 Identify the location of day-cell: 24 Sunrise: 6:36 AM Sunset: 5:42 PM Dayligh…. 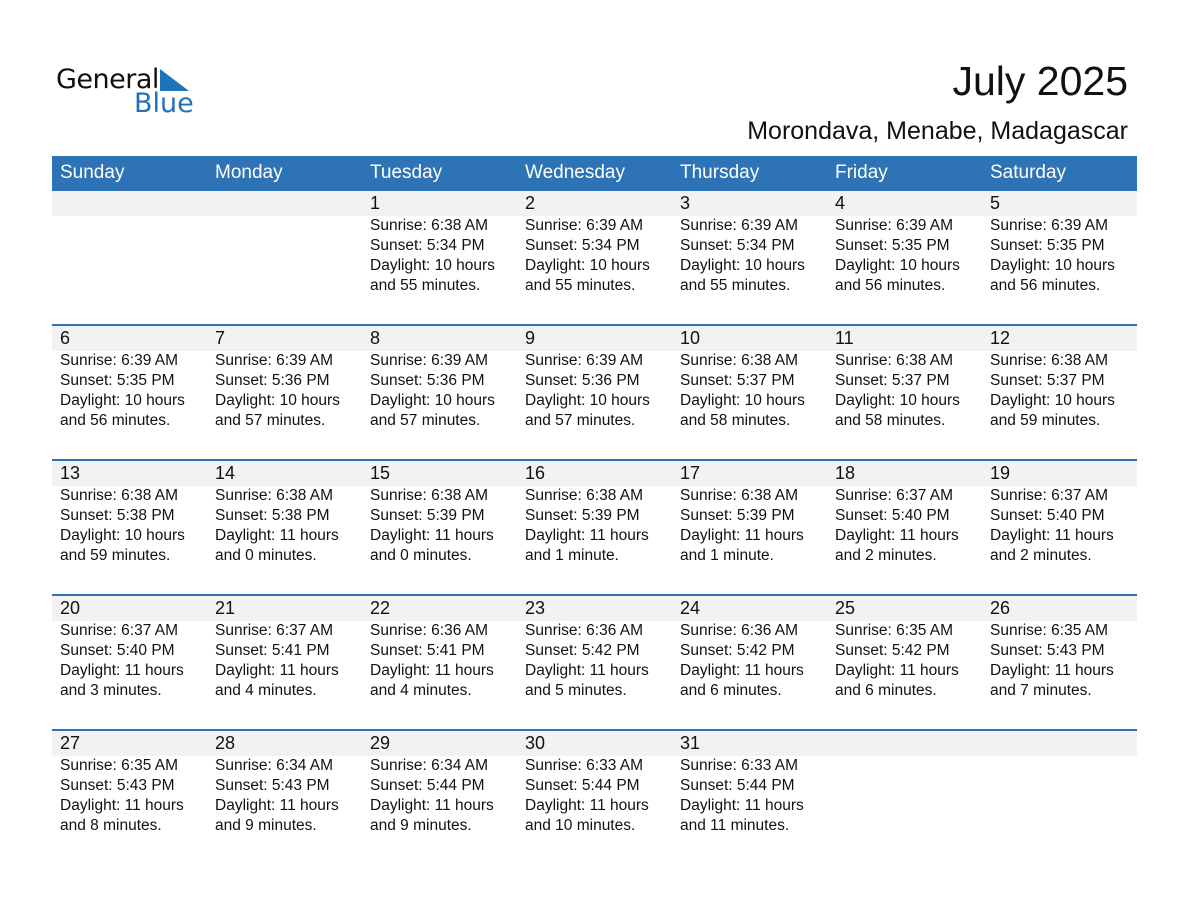
(749, 662).